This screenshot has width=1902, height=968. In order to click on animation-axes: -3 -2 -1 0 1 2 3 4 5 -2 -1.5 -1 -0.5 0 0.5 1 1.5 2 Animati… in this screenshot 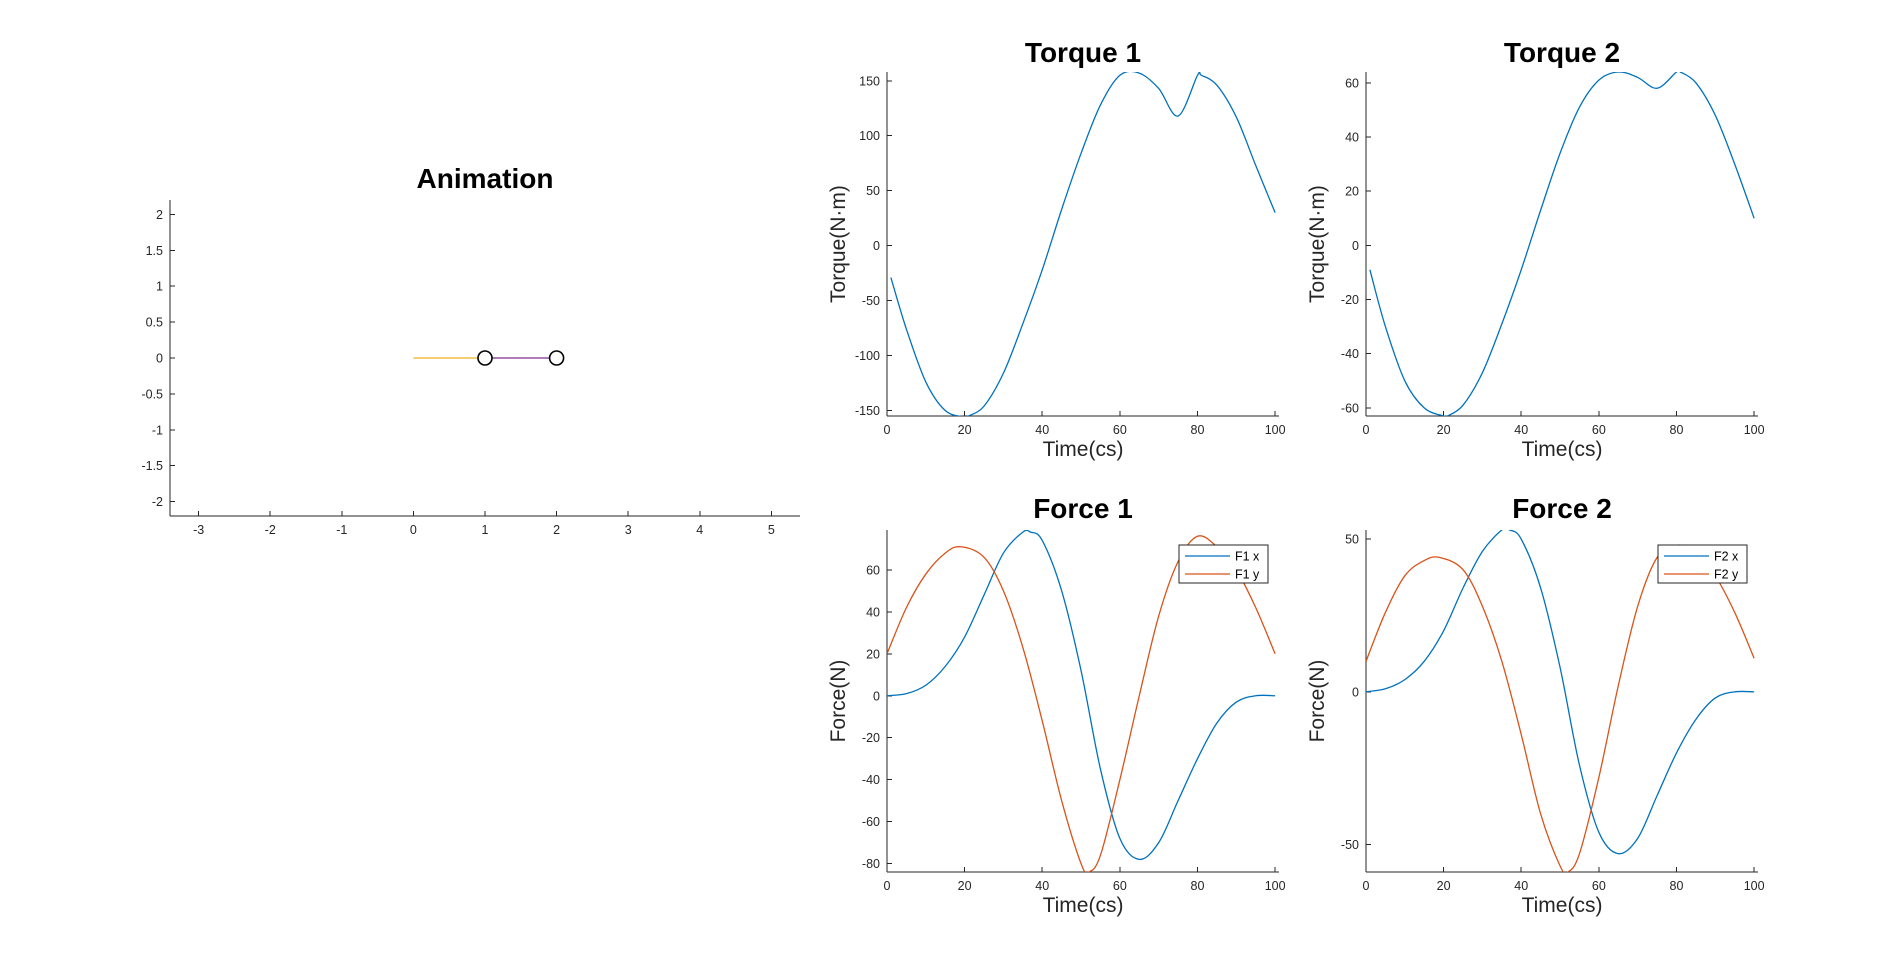, I will do `click(470, 350)`.